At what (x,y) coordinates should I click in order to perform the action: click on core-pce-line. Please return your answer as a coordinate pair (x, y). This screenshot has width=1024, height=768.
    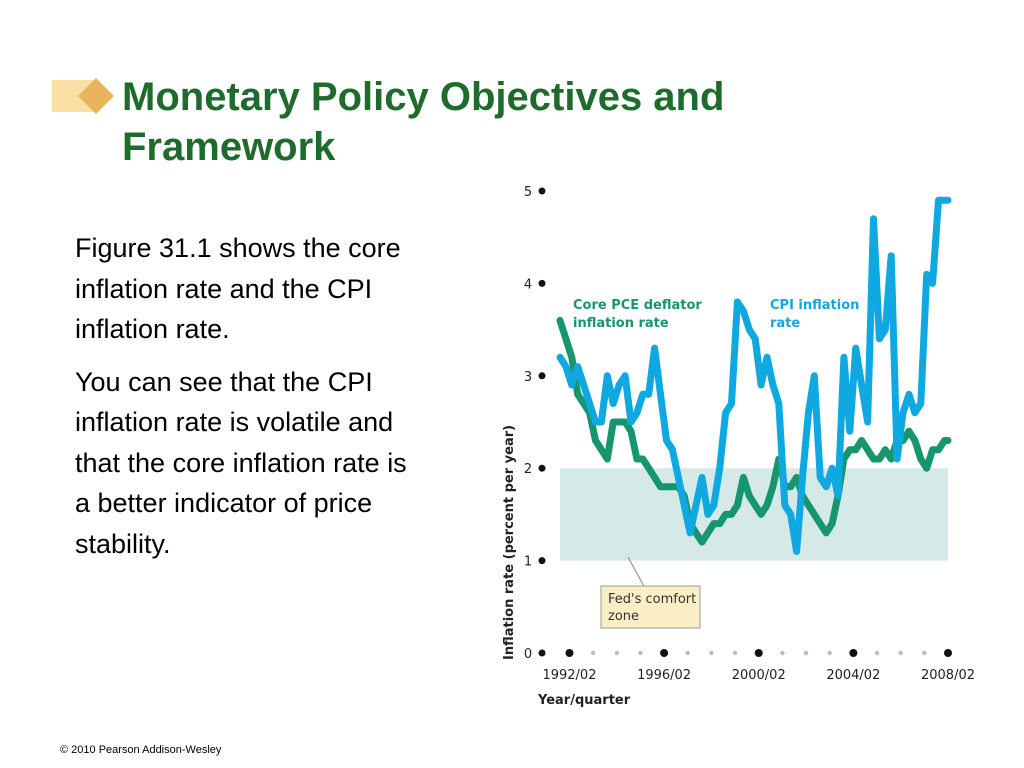
    Looking at the image, I should click on (754, 431).